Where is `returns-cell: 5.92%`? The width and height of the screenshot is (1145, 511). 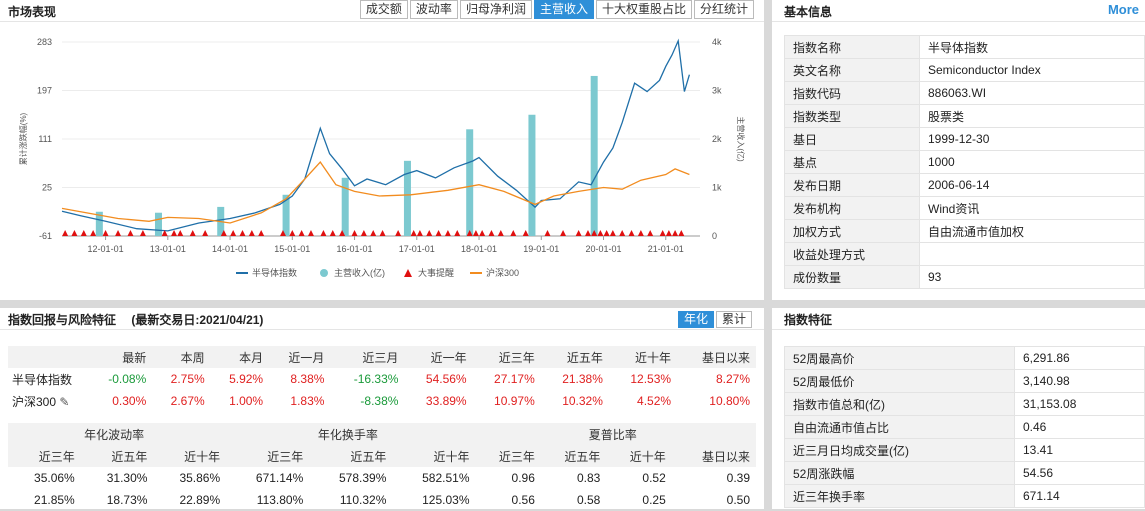
returns-cell: 5.92% is located at coordinates (246, 379).